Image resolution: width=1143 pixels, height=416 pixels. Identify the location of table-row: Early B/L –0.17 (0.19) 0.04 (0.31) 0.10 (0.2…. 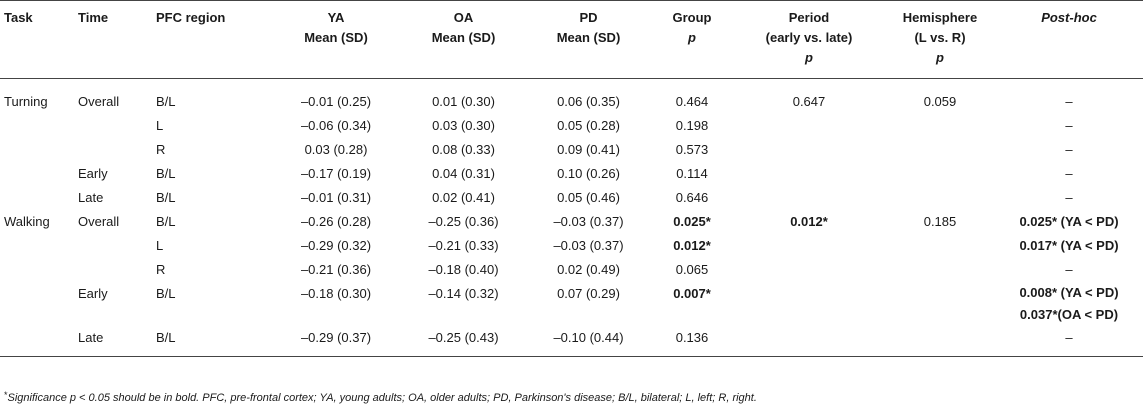
(571, 174).